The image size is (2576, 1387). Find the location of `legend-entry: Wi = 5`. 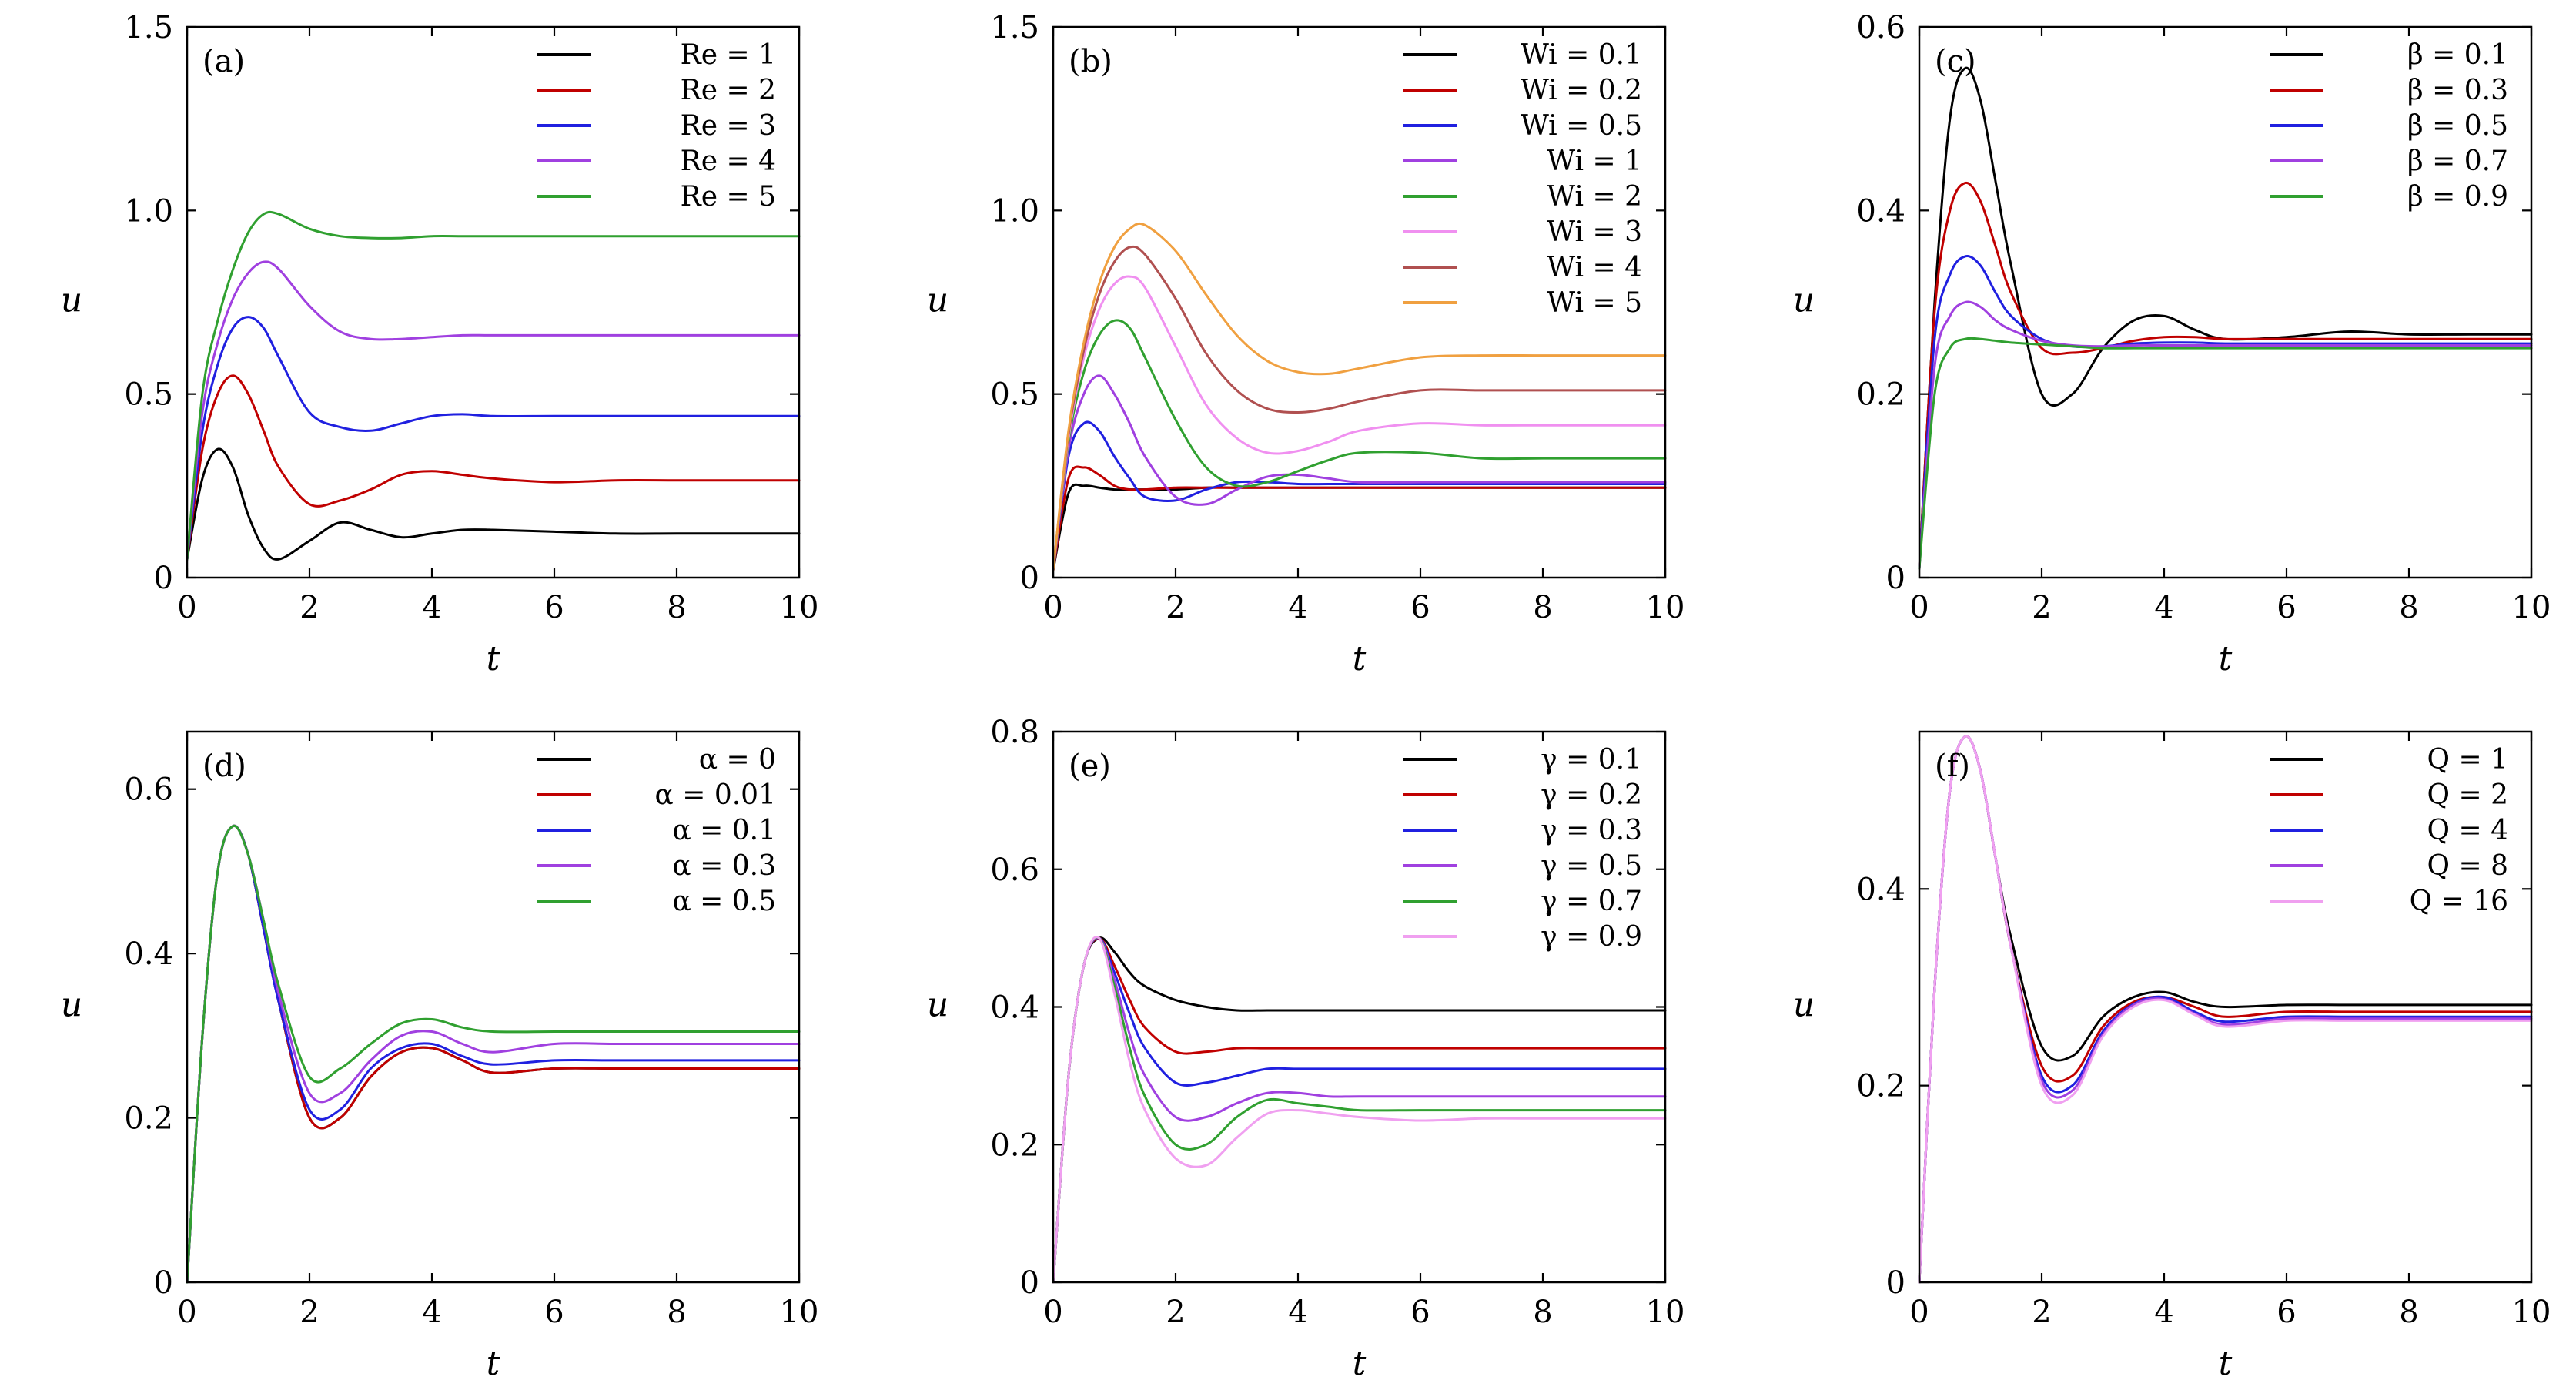

legend-entry: Wi = 5 is located at coordinates (1594, 303).